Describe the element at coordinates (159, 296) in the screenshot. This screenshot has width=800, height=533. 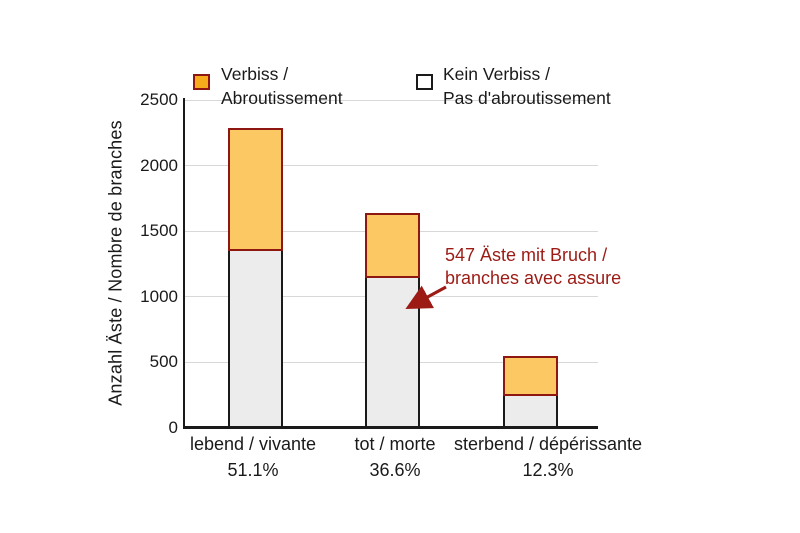
I see `y-tick-label-1000: 1000` at that location.